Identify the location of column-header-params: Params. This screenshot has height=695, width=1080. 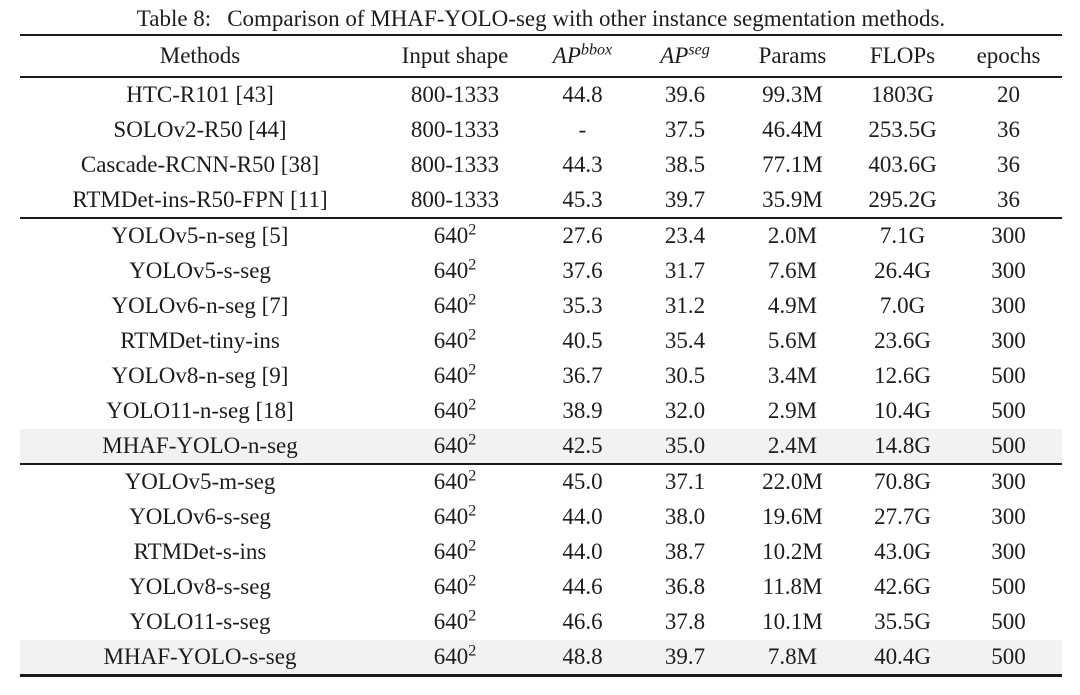
(792, 55).